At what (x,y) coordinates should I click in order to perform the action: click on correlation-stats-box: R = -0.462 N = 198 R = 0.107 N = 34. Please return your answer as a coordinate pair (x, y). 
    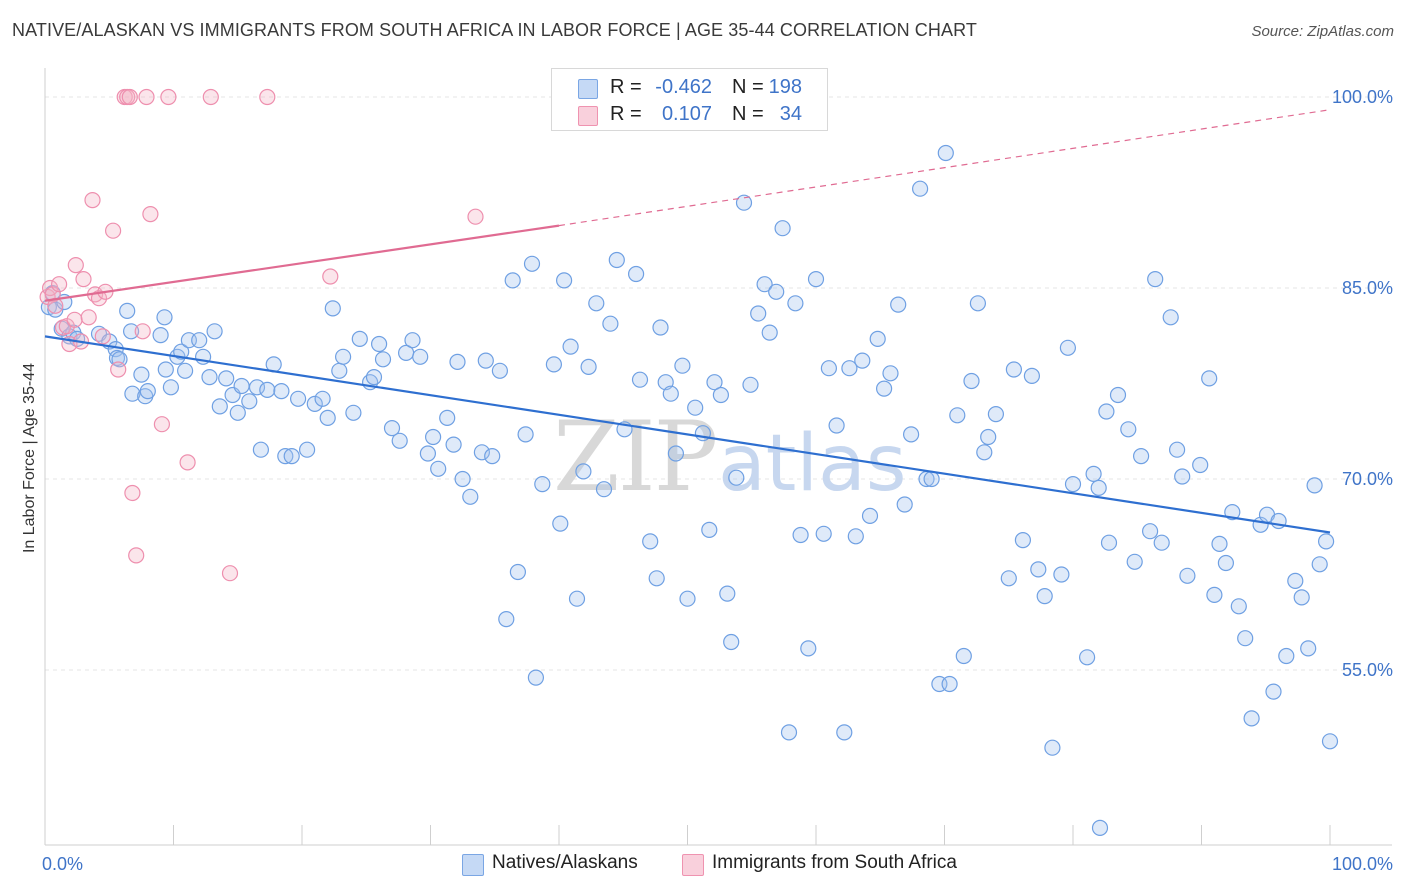
    Looking at the image, I should click on (689, 99).